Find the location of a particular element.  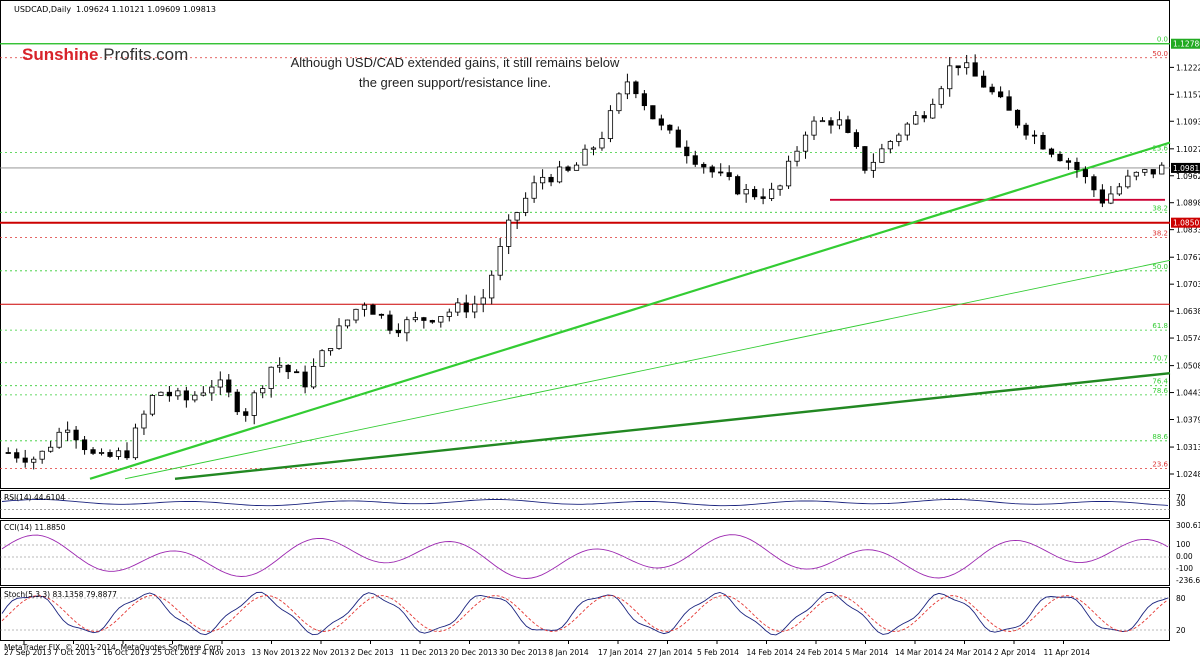

time-tick-label: 2 Apr 2014 is located at coordinates (1015, 652).